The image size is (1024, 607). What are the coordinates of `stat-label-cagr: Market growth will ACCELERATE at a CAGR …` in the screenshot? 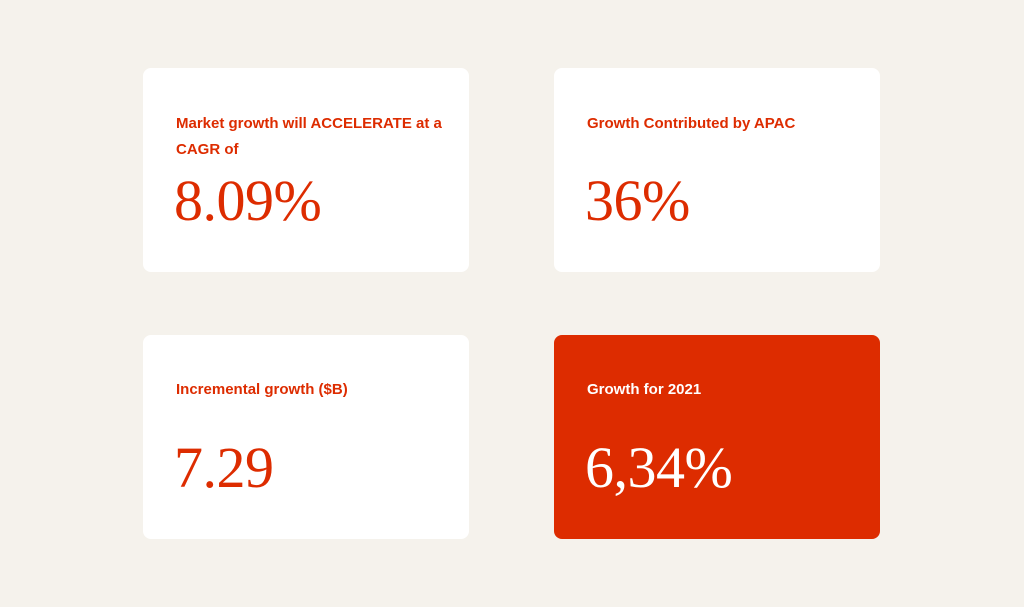 It's located at (309, 136).